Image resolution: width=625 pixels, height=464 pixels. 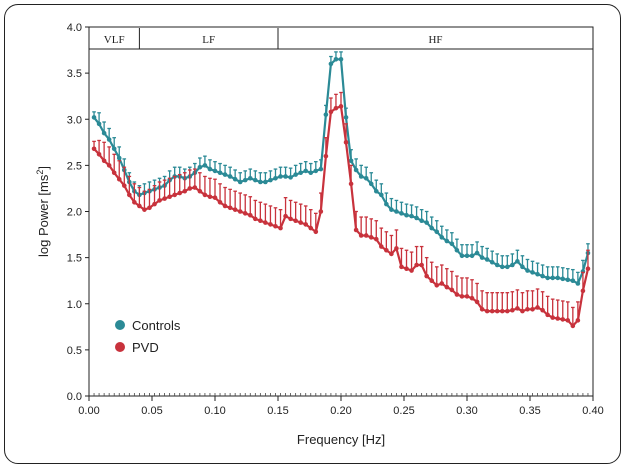 I want to click on band-label-lf: LF, so click(x=208, y=40).